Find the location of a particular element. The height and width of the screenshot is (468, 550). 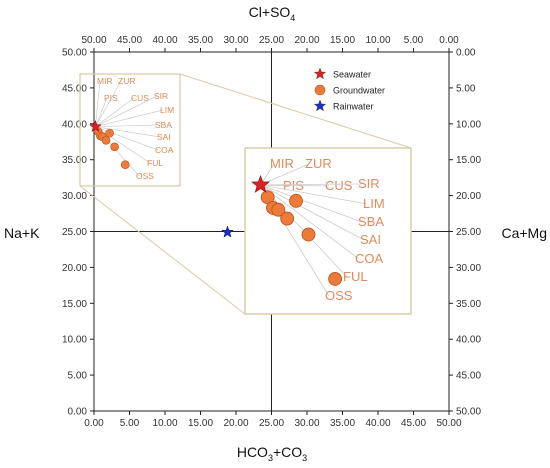

left-tick-label: 0.00 is located at coordinates (78, 412).